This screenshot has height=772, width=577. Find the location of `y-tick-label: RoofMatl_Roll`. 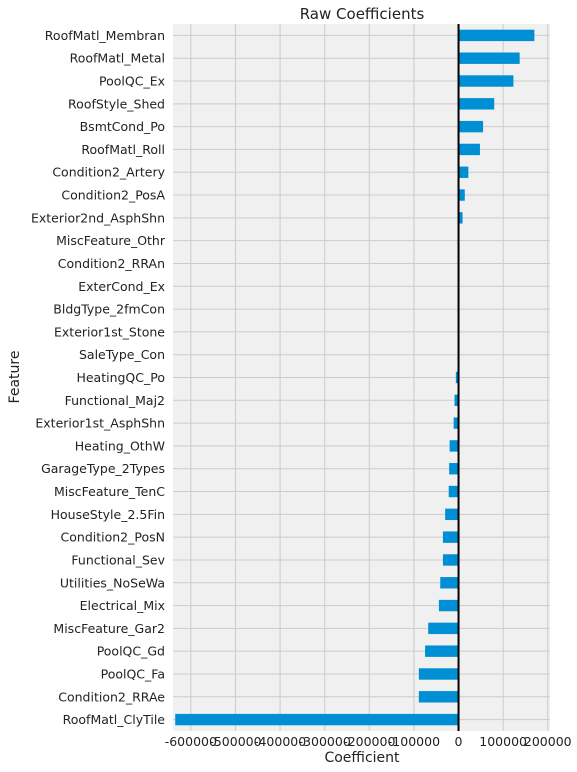

y-tick-label: RoofMatl_Roll is located at coordinates (123, 149).